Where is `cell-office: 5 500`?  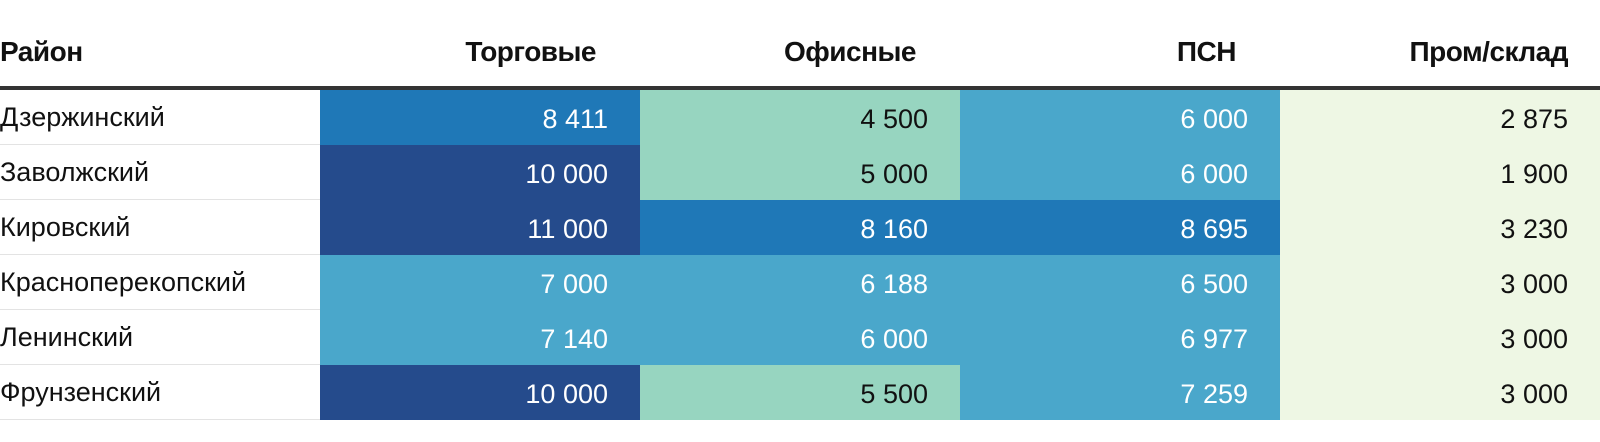 cell-office: 5 500 is located at coordinates (800, 392).